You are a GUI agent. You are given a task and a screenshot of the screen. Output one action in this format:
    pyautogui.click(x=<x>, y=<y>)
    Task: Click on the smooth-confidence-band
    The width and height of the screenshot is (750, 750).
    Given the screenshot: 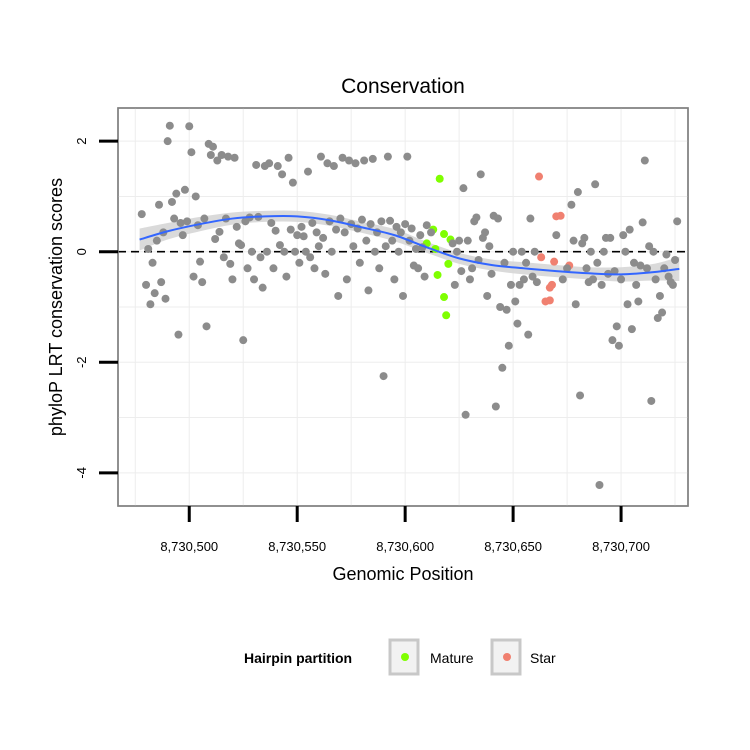 What is the action you would take?
    pyautogui.click(x=409, y=246)
    